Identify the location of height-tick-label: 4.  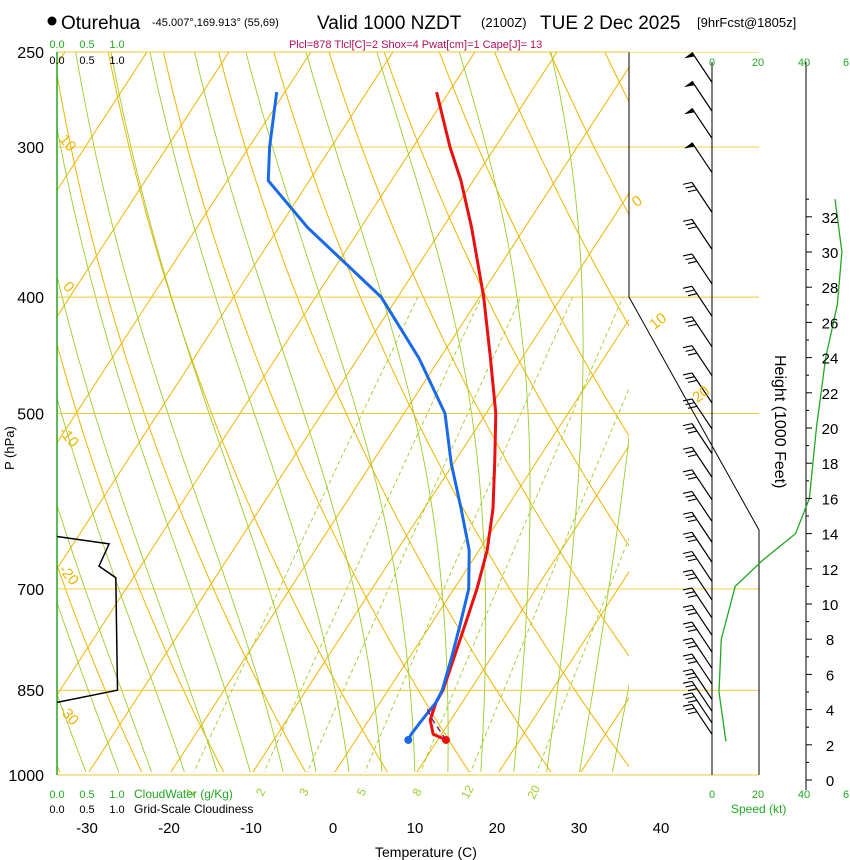
(830, 711).